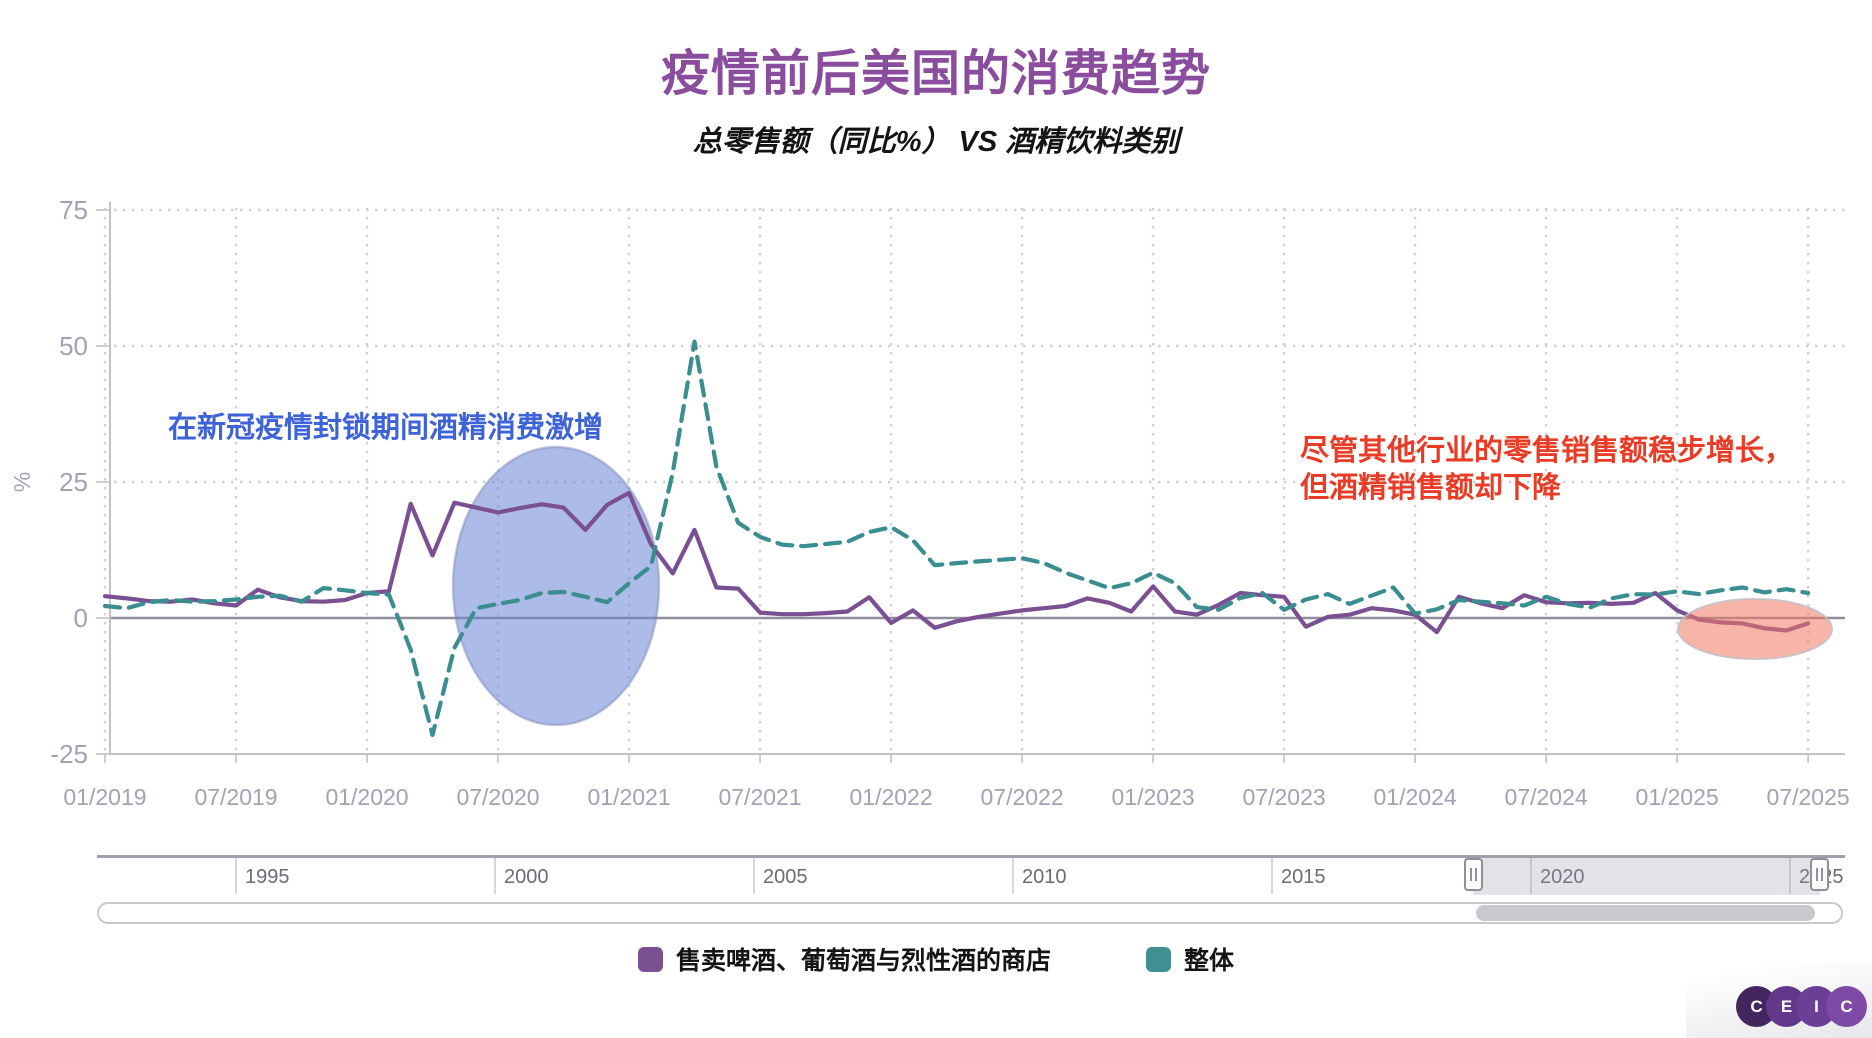  I want to click on navigator-selected-range, so click(1646, 876).